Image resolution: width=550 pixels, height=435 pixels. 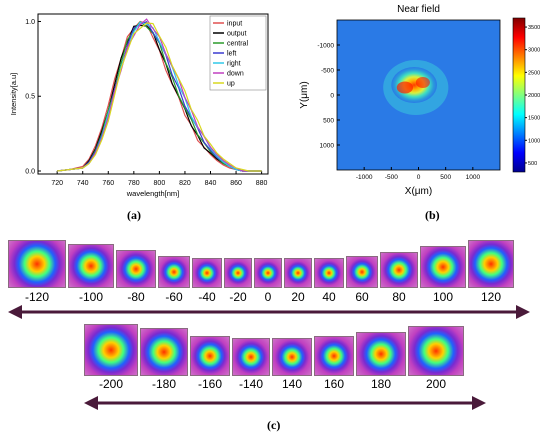 I want to click on beam-spot--80, so click(x=136, y=269).